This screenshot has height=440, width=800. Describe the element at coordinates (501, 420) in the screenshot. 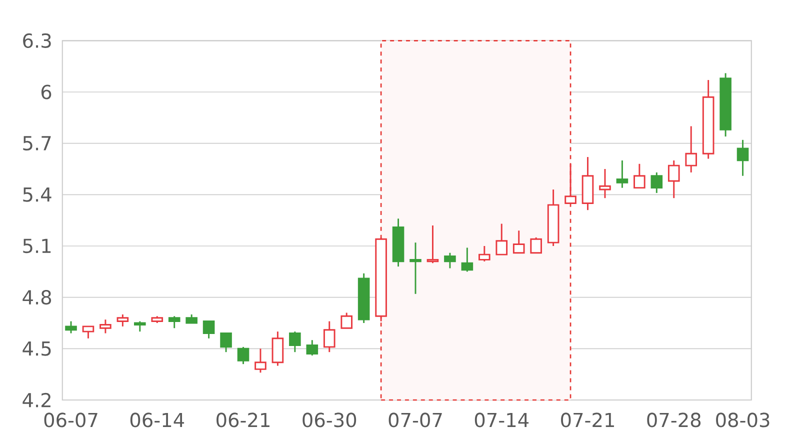

I see `x-tick-label: 07-14` at that location.